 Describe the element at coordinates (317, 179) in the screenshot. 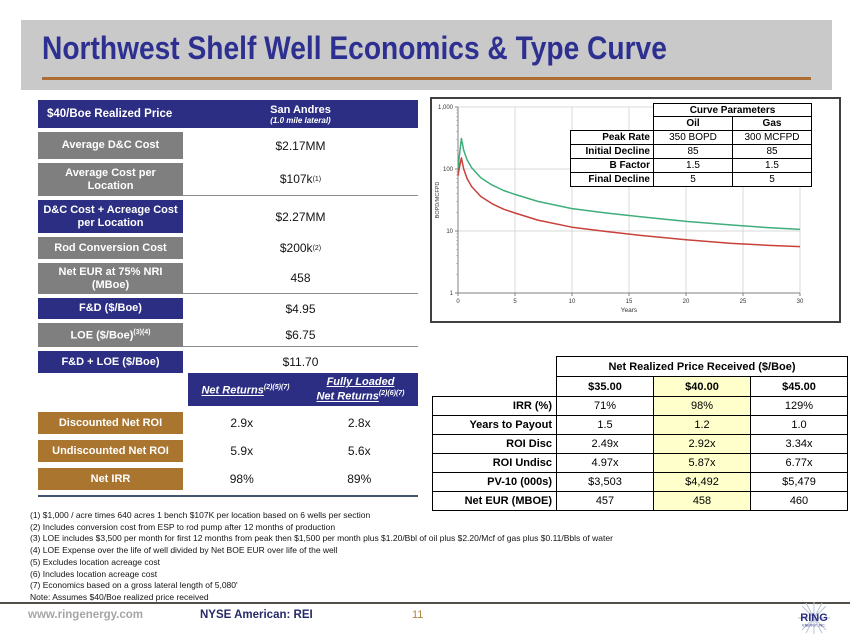

I see `footnote-ref: (1)` at that location.